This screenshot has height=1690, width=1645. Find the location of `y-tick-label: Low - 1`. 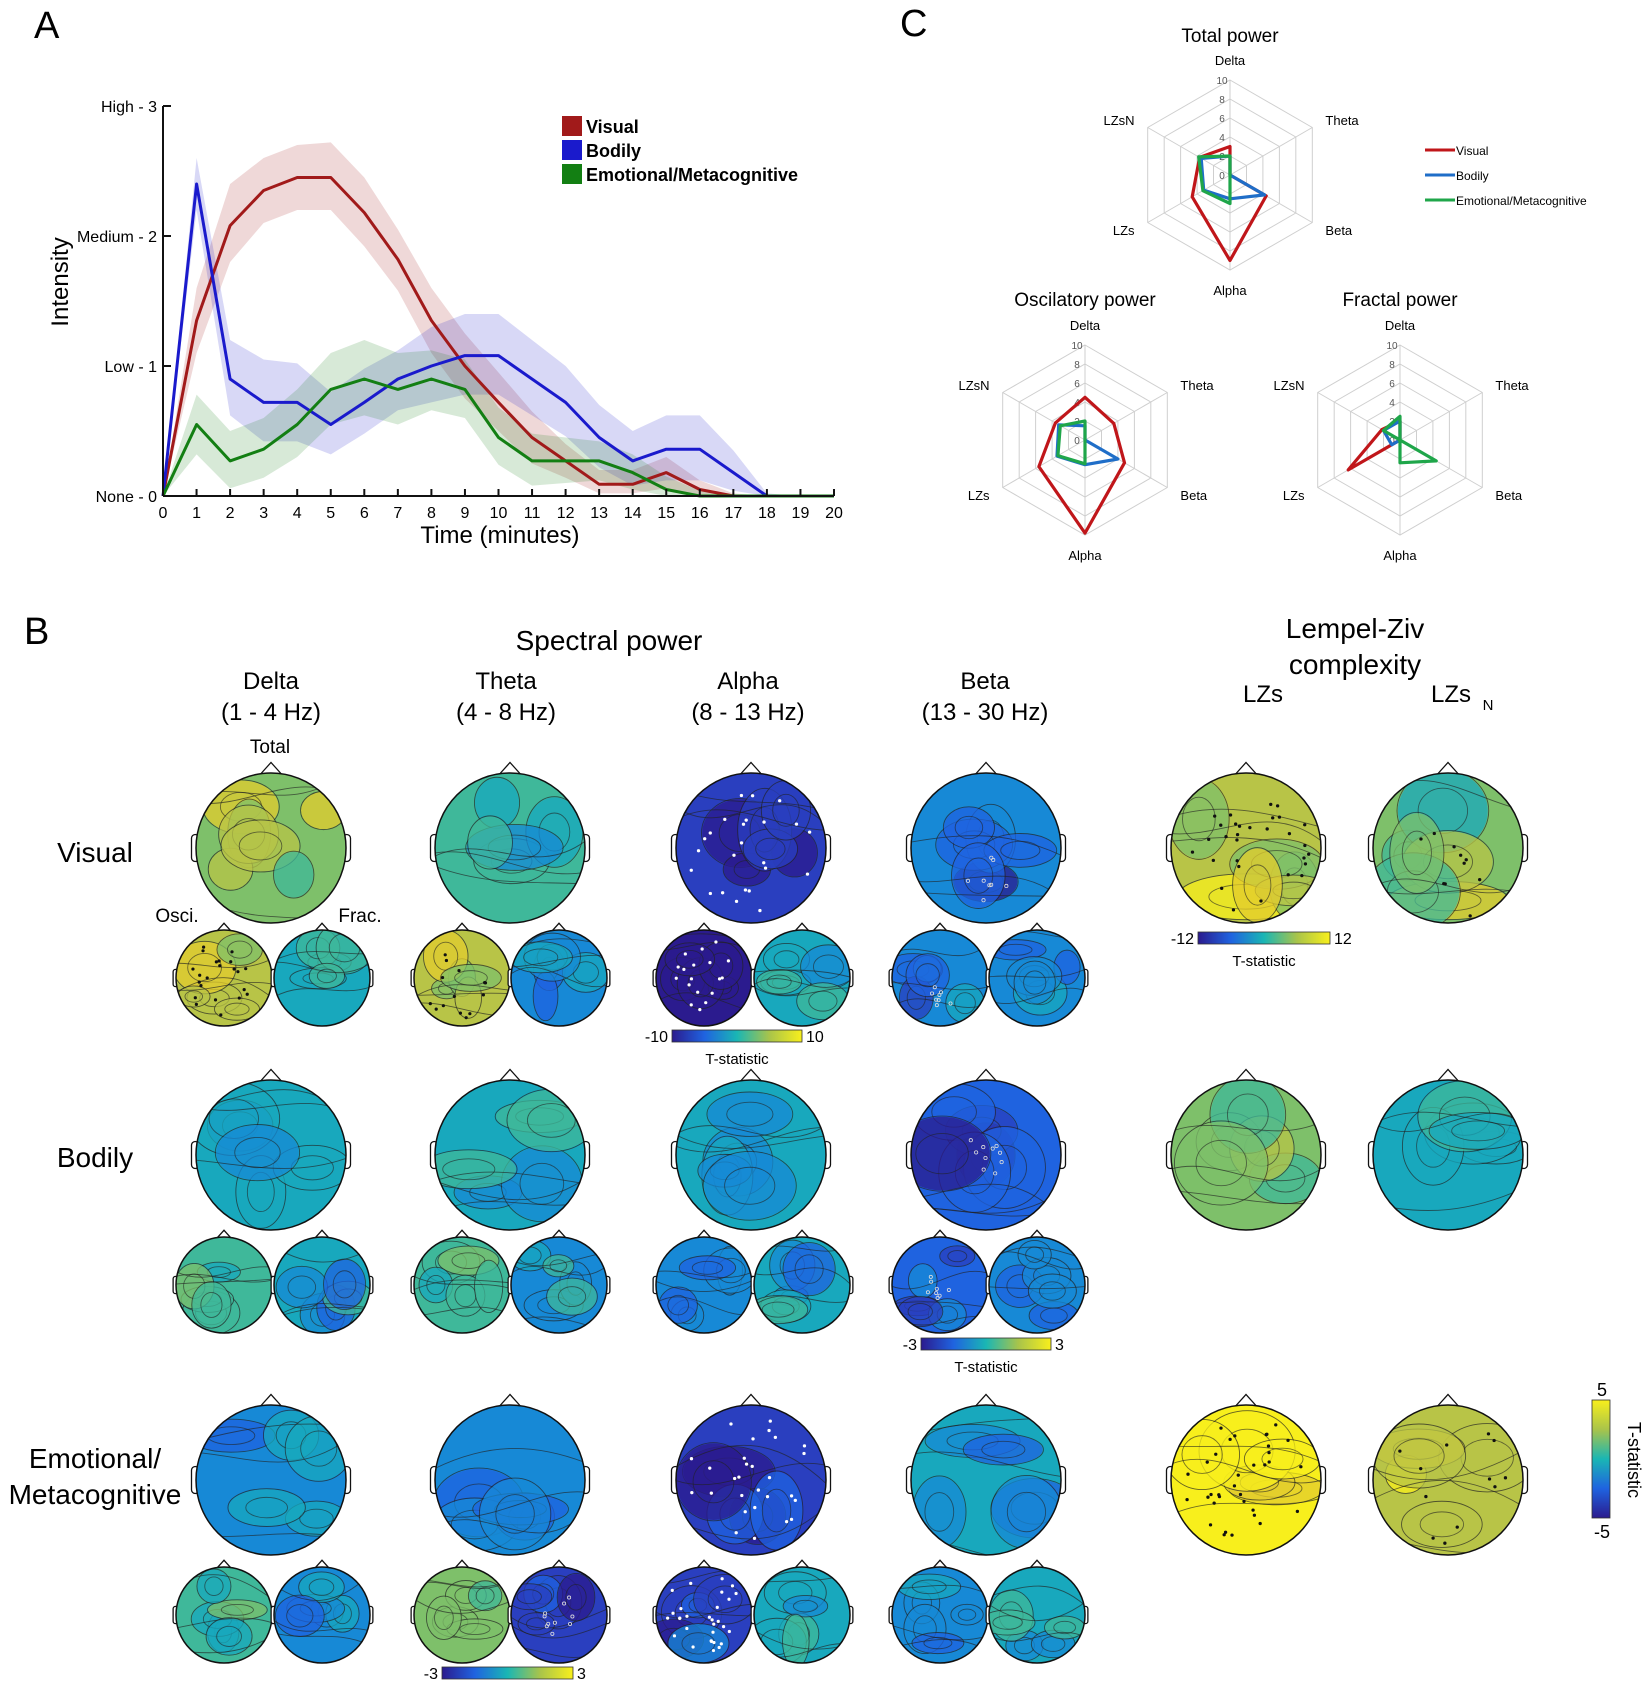

y-tick-label: Low - 1 is located at coordinates (131, 367).